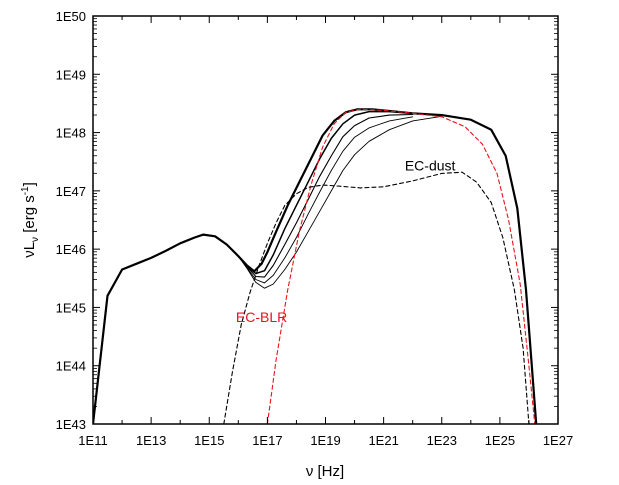  I want to click on y-tick-label: 1E47, so click(71, 191).